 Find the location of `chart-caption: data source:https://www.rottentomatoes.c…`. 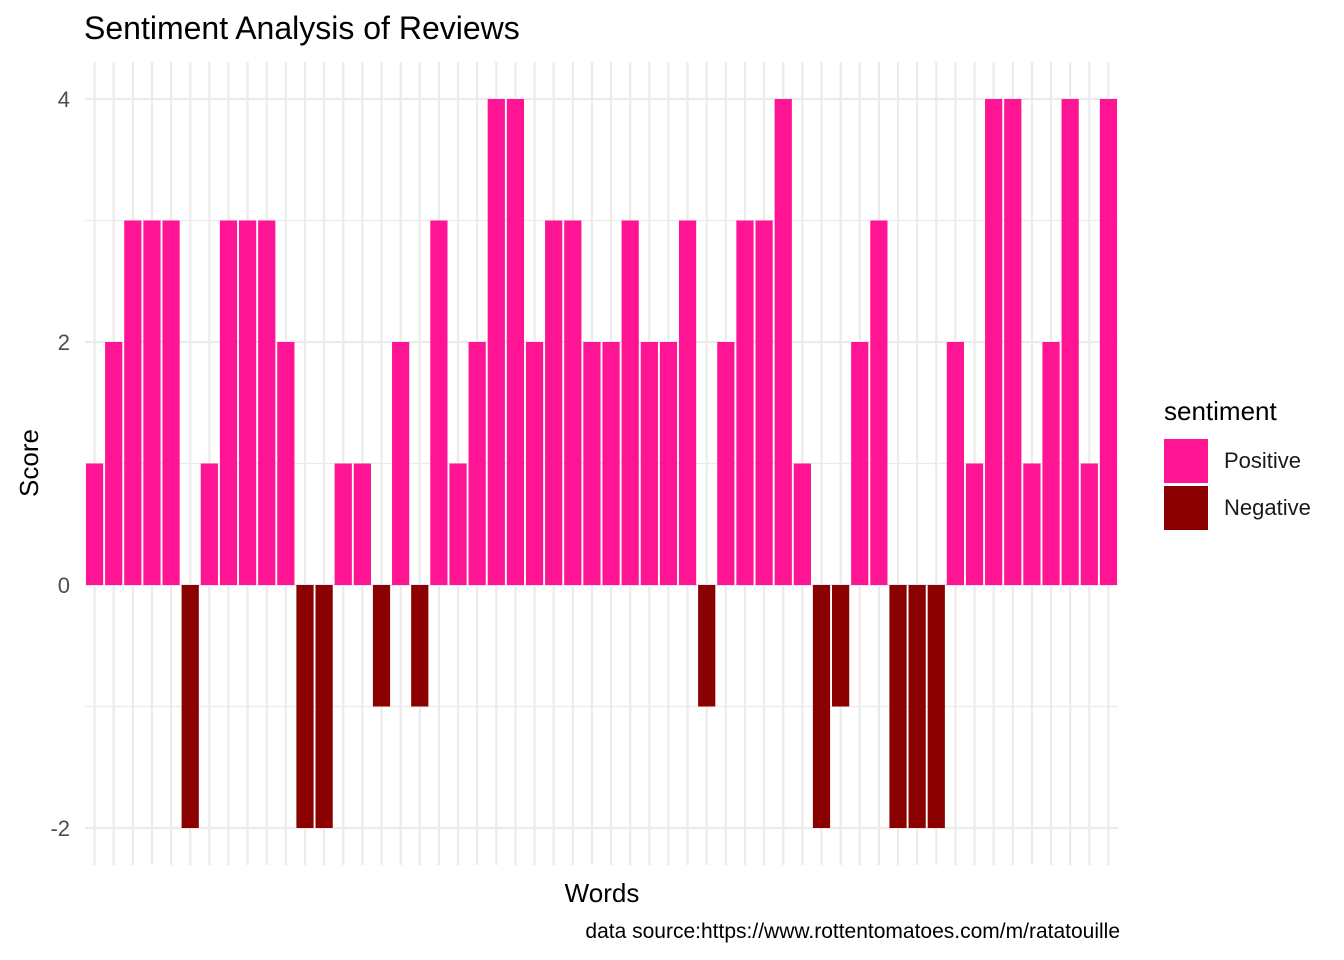

chart-caption: data source:https://www.rottentomatoes.c… is located at coordinates (852, 931).